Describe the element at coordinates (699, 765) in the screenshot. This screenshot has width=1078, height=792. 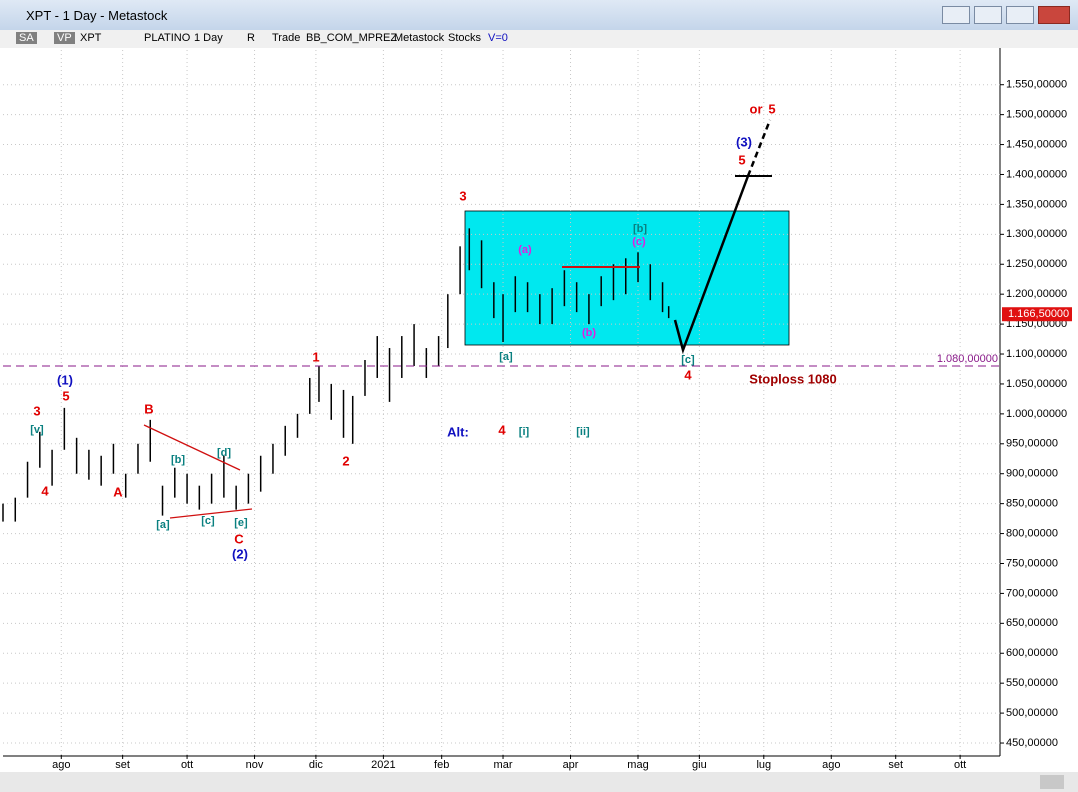
I see `x-tick-label: giu` at that location.